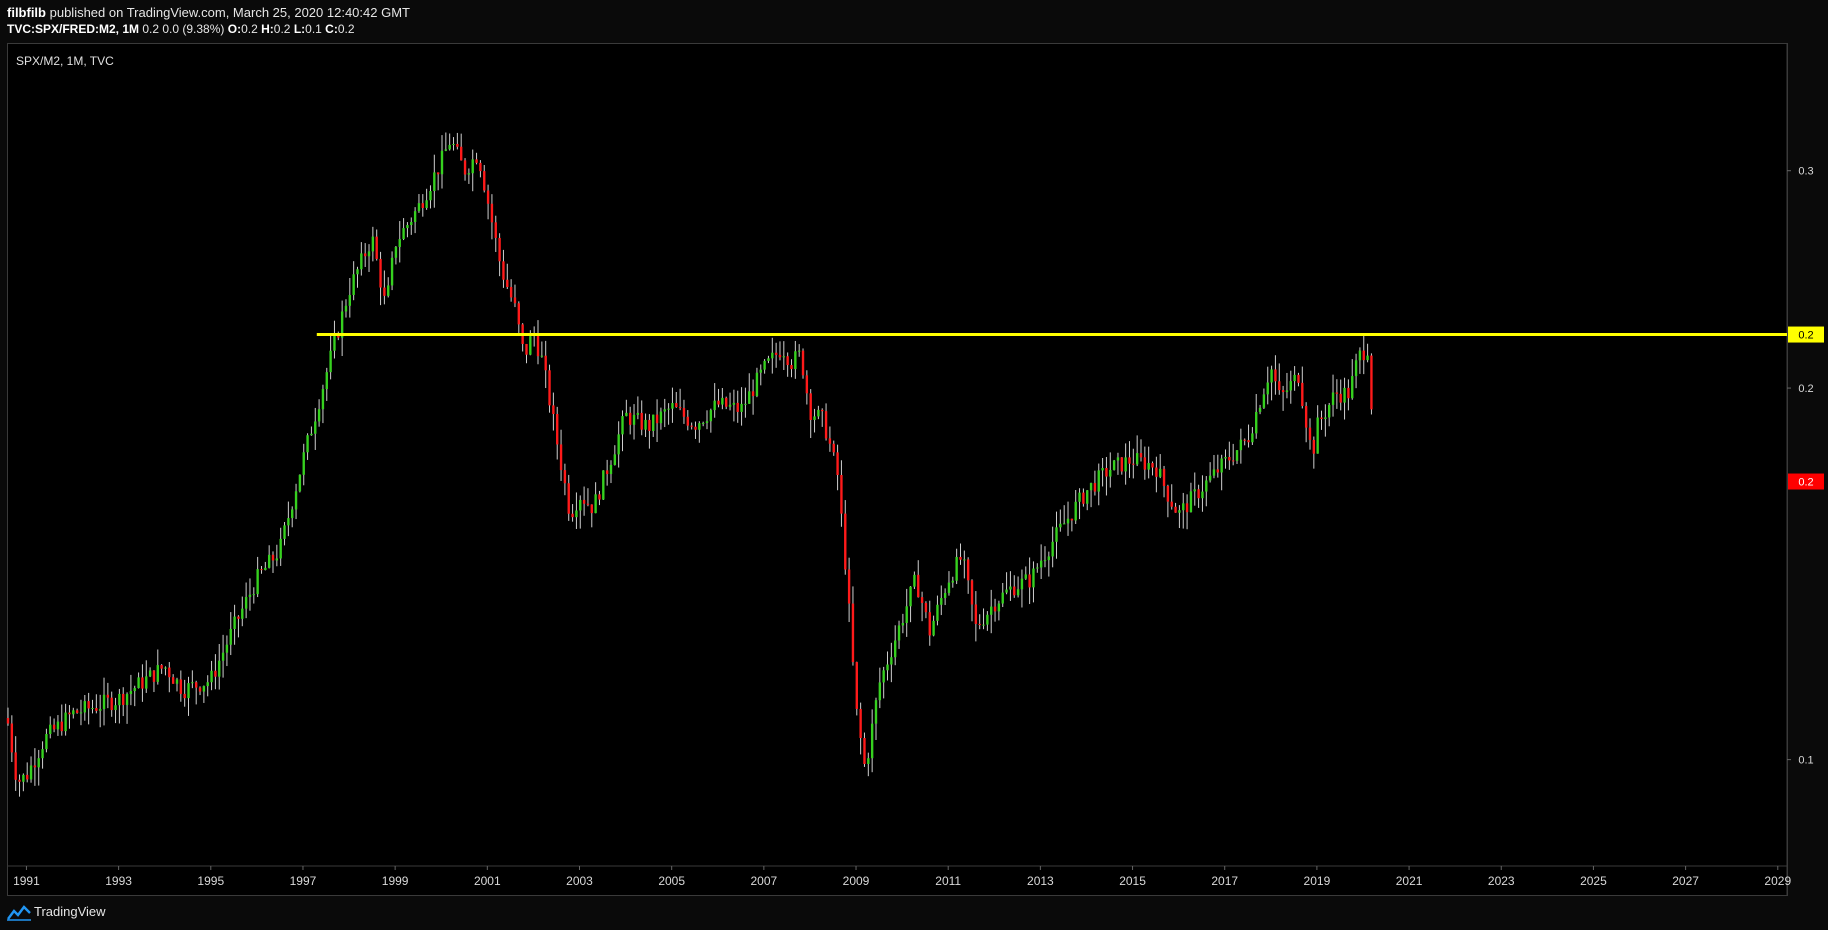 This screenshot has height=930, width=1828. I want to click on tradingview-logo-icon, so click(19, 913).